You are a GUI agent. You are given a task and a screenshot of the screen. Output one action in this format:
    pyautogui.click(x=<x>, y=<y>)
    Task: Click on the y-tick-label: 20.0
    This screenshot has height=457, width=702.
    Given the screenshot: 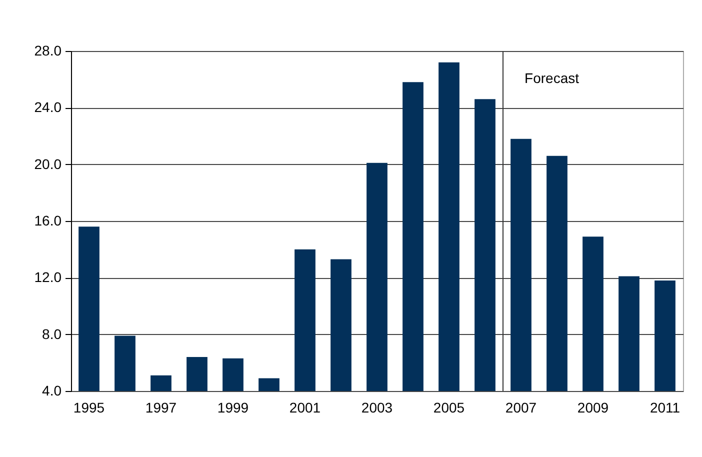 What is the action you would take?
    pyautogui.click(x=48, y=164)
    